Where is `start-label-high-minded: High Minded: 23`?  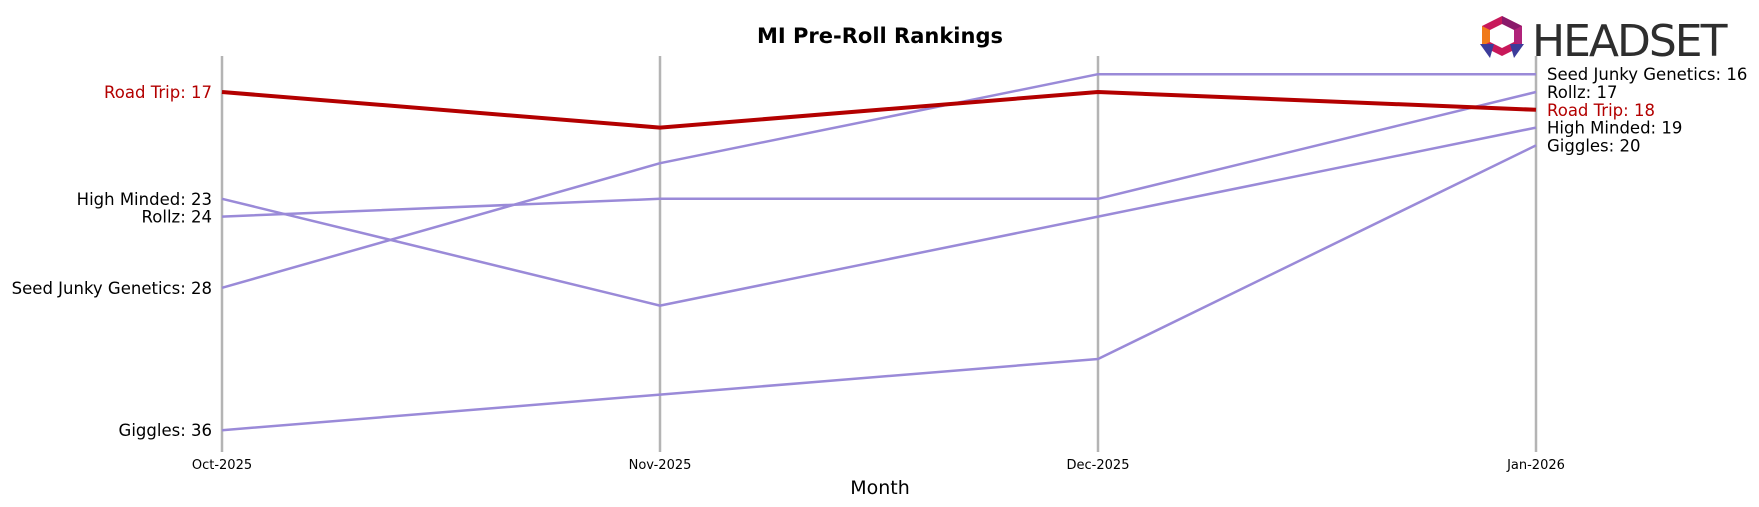
start-label-high-minded: High Minded: 23 is located at coordinates (144, 199).